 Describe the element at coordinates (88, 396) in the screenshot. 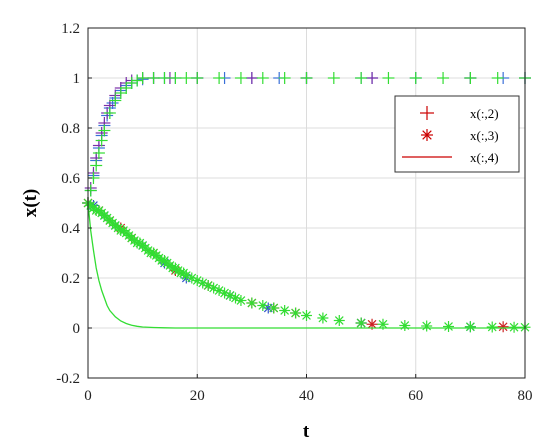

I see `x-tick-label-0: 0` at that location.